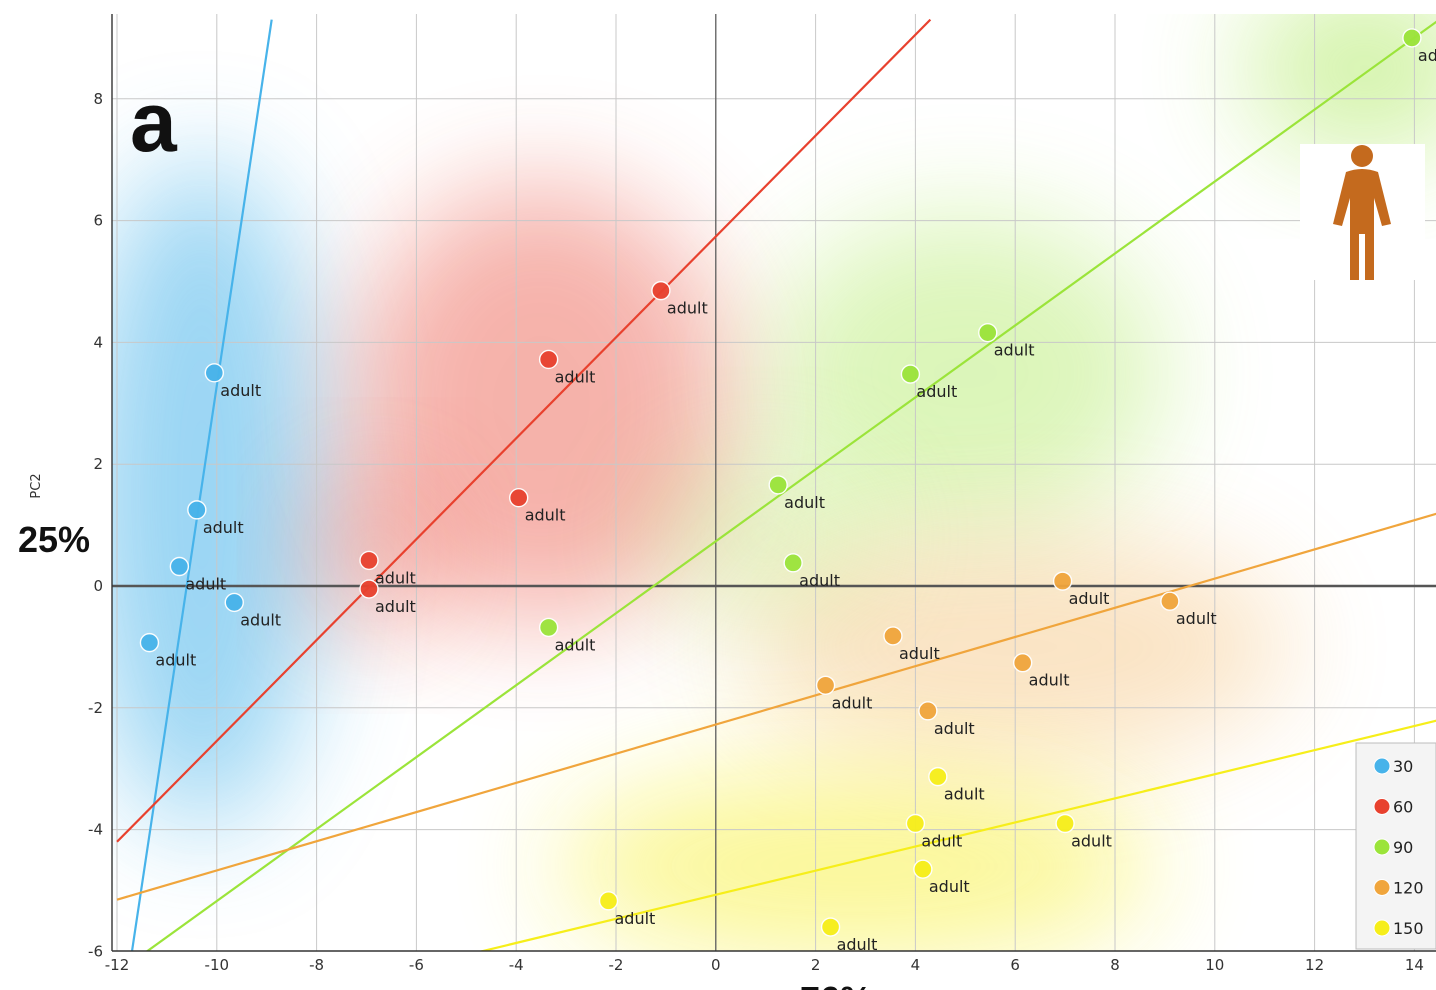  I want to click on x-tick-label: 2, so click(816, 965).